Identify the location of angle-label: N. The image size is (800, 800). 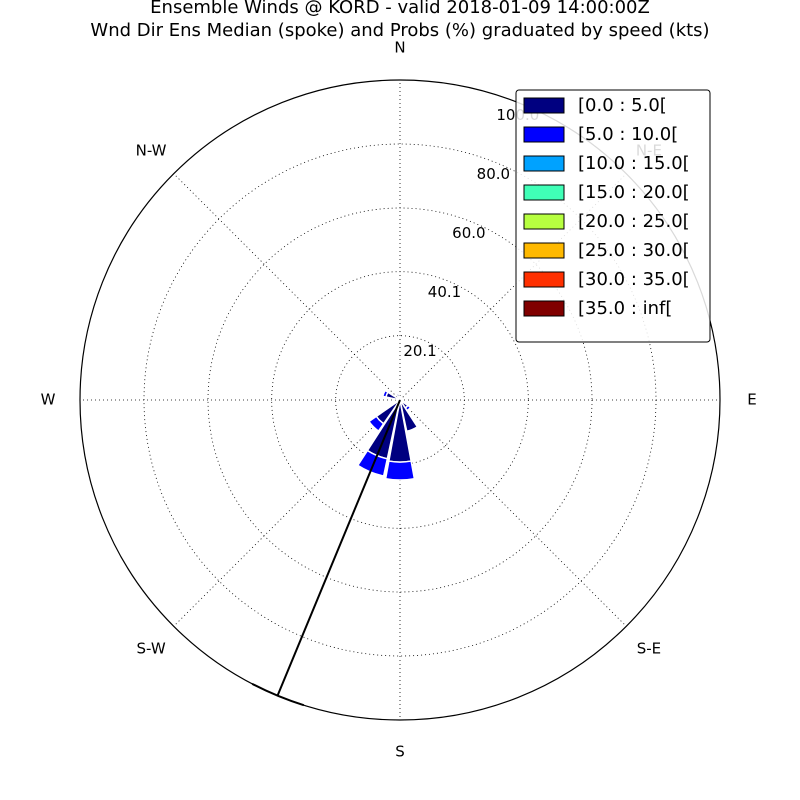
(399, 48).